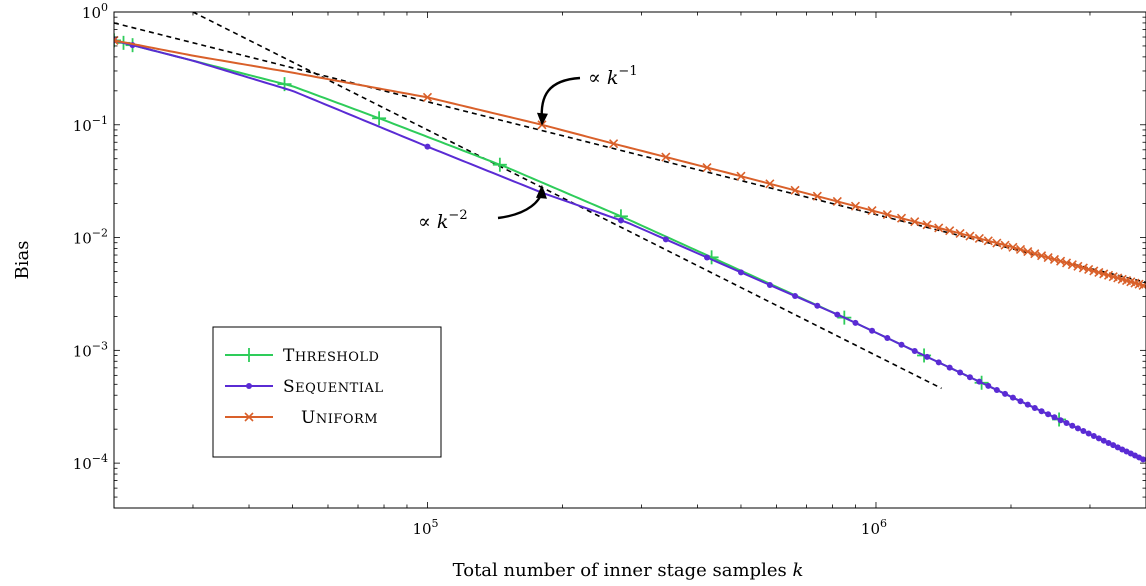 Image resolution: width=1146 pixels, height=586 pixels. I want to click on marker-cross-a, so click(116, 42).